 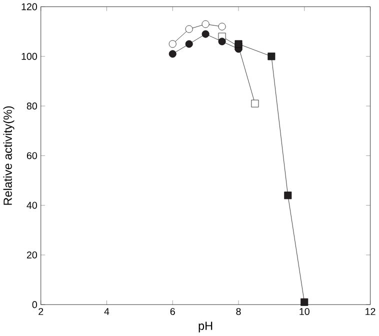 What do you see at coordinates (32, 156) in the screenshot?
I see `y-tick-label: 60` at bounding box center [32, 156].